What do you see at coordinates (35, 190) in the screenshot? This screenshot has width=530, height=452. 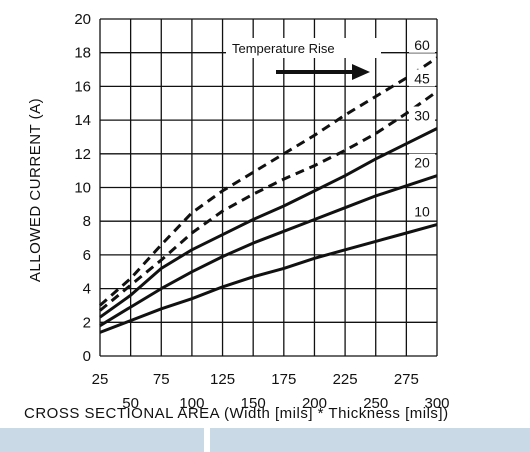 I see `y-axis-title: ALLOWED CURRENT (A)` at bounding box center [35, 190].